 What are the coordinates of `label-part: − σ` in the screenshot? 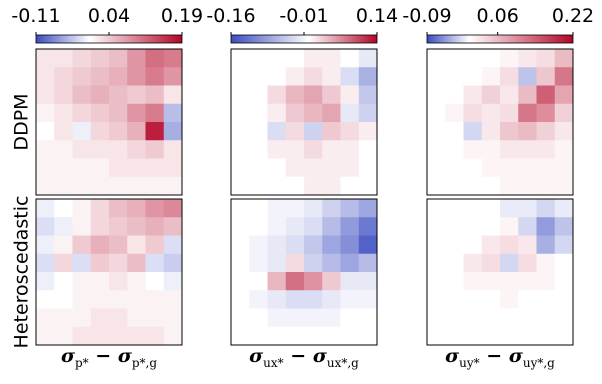 It's located at (306, 356).